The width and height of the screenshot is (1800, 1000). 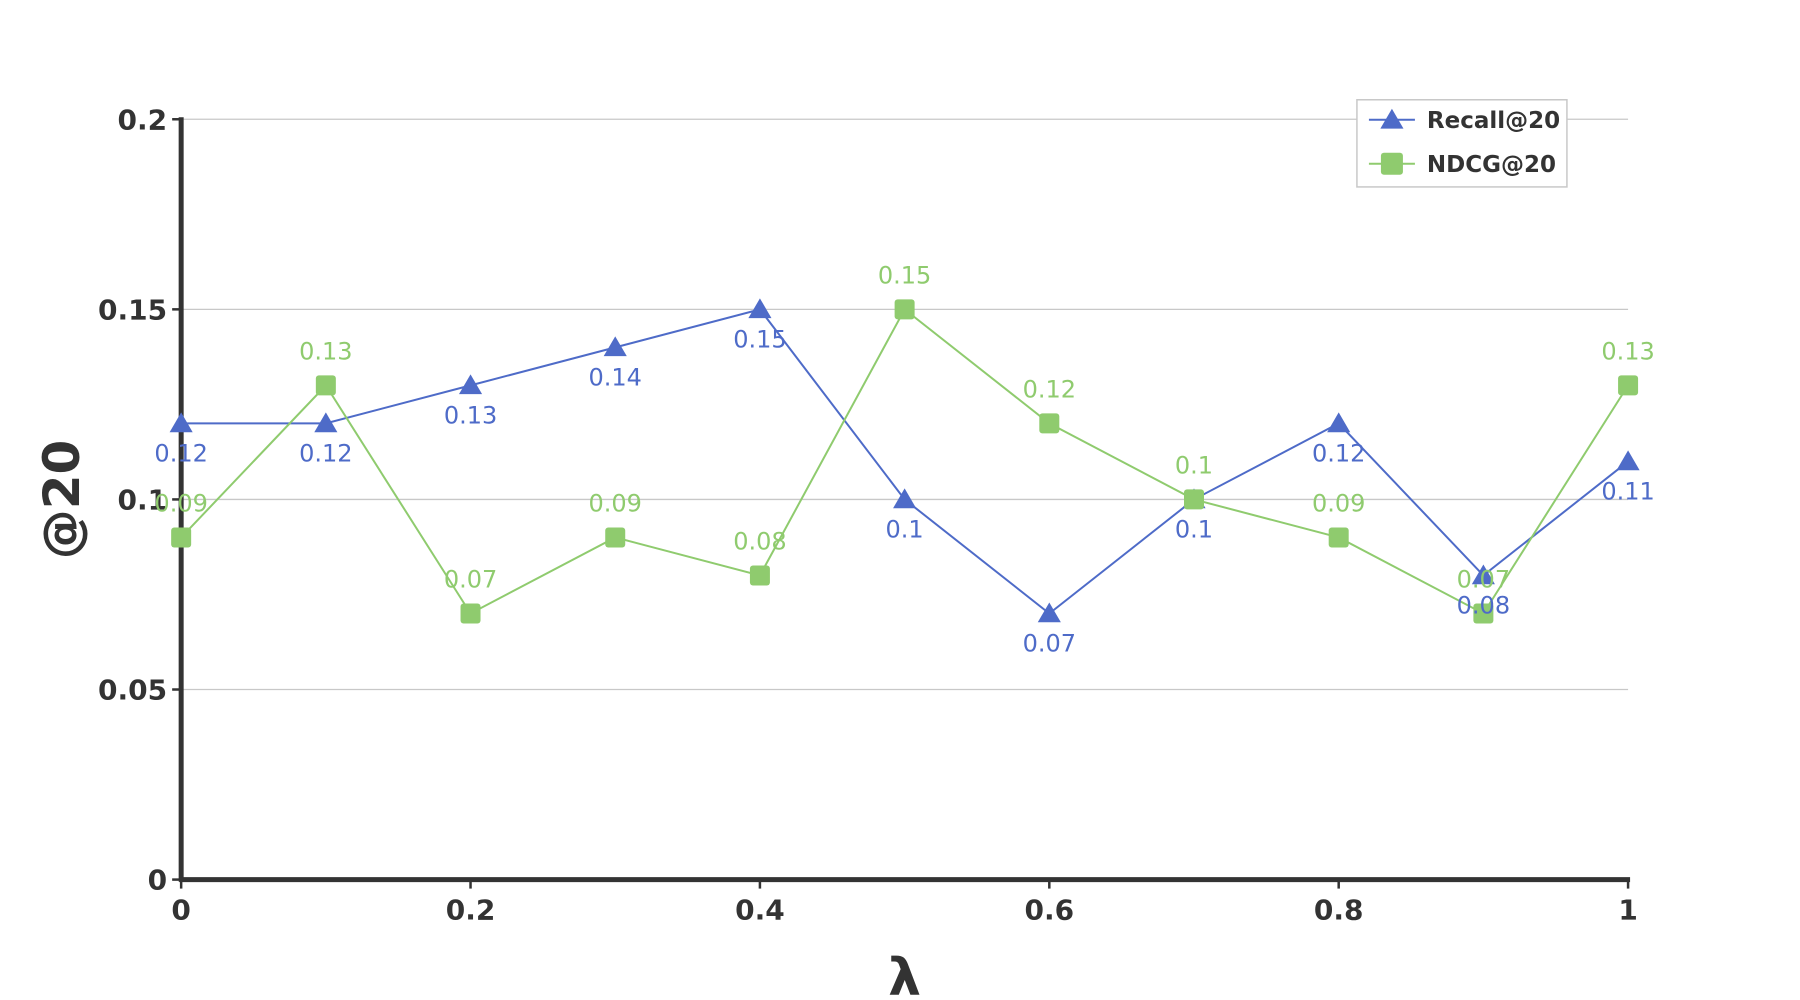 I want to click on legend: Recall@20 NDCG@20, so click(x=1462, y=143).